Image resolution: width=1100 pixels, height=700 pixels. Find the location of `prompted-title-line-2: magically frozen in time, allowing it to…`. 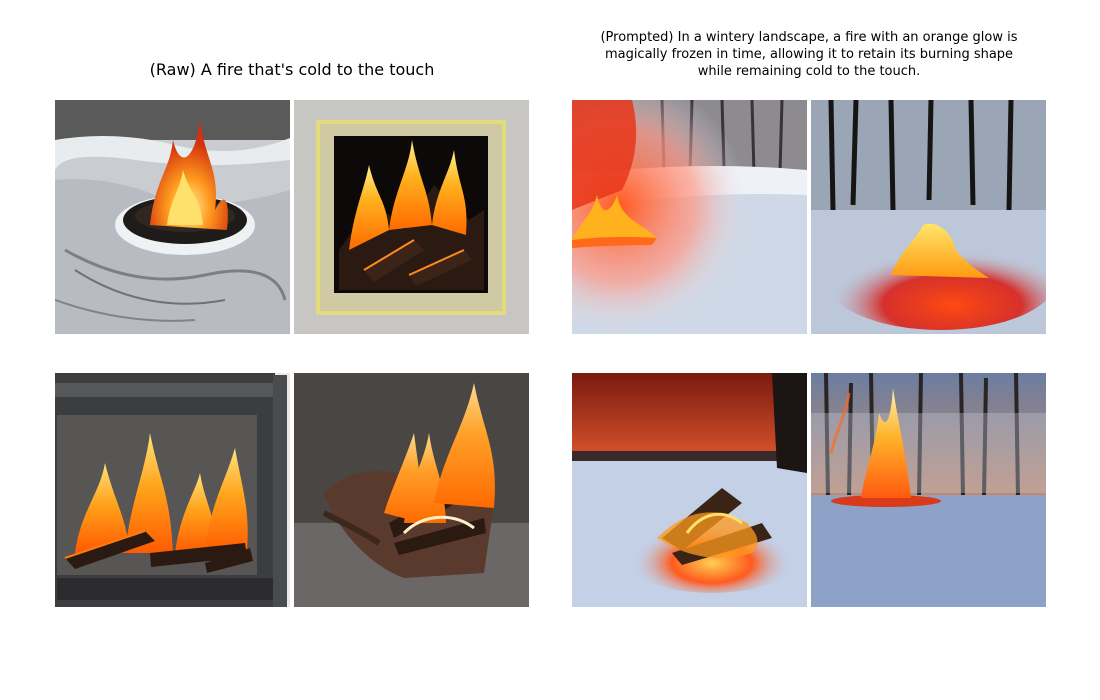

prompted-title-line-2: magically frozen in time, allowing it to… is located at coordinates (809, 54).